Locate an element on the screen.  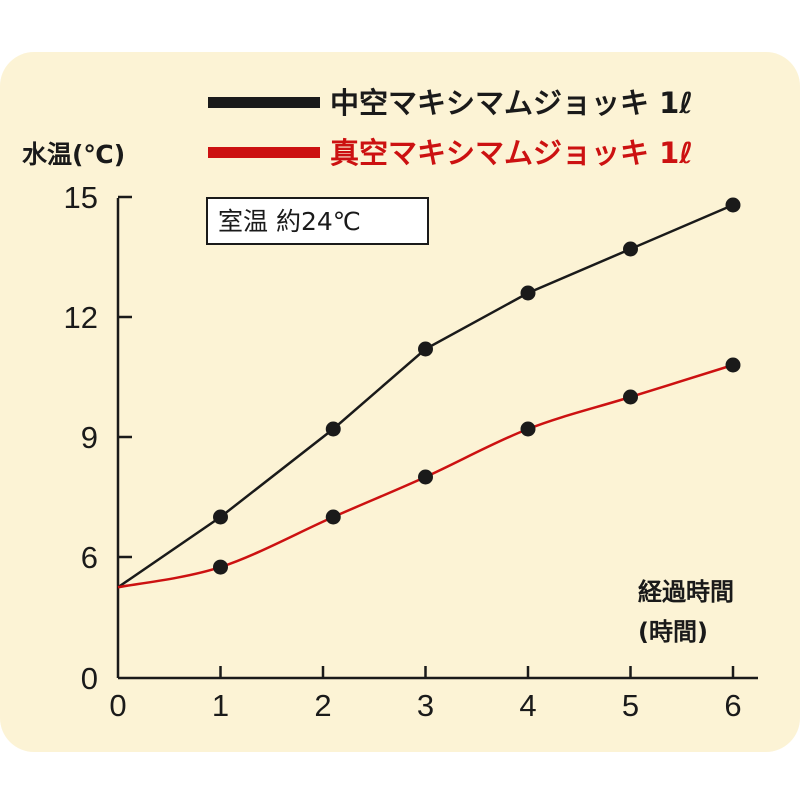
annotation-box is located at coordinates (317, 221).